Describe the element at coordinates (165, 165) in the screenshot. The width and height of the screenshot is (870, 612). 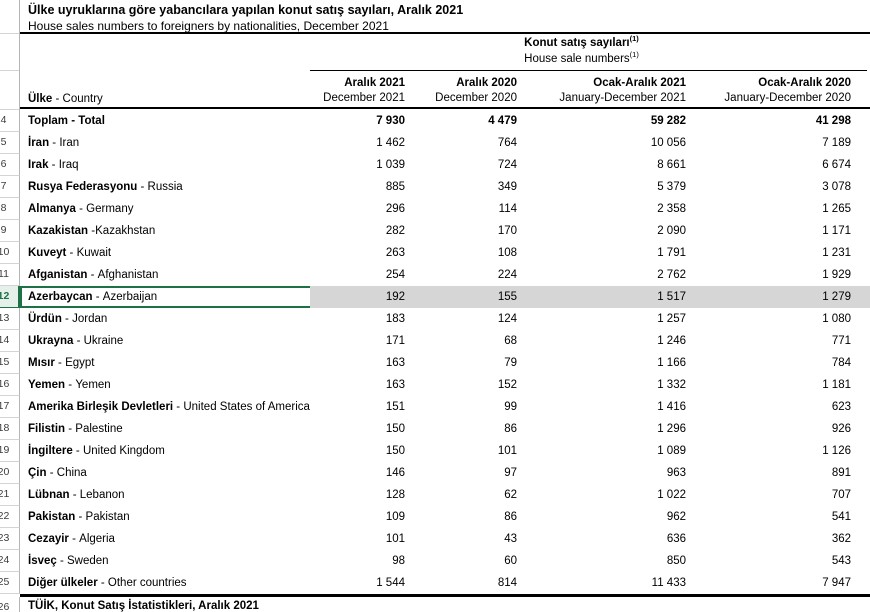
I see `country-cell: Irak - Iraq` at that location.